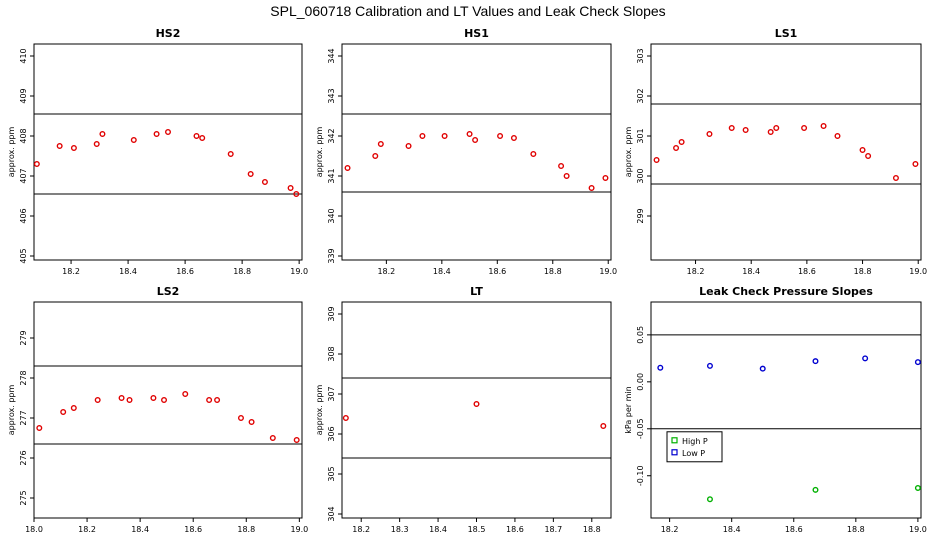  Describe the element at coordinates (640, 475) in the screenshot. I see `y-tick-label: -0.10` at that location.